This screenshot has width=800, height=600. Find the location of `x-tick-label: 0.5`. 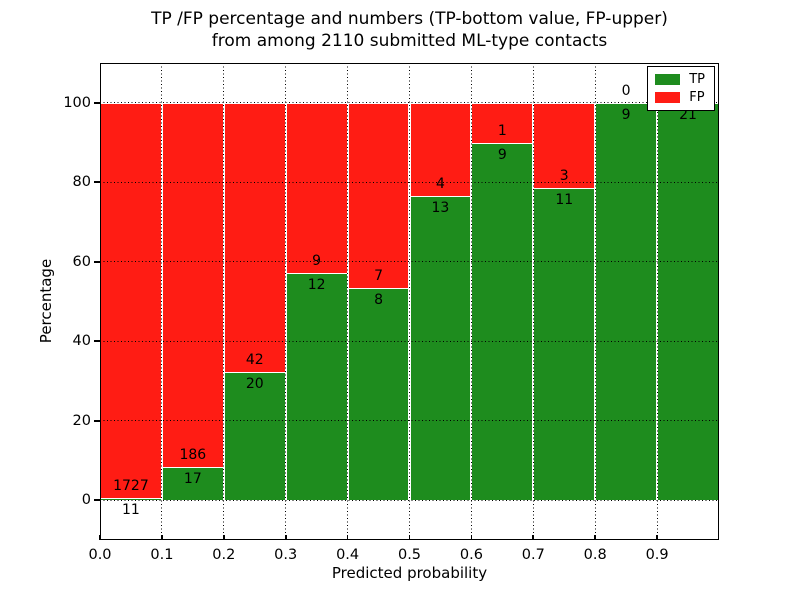

x-tick-label: 0.5 is located at coordinates (409, 555).